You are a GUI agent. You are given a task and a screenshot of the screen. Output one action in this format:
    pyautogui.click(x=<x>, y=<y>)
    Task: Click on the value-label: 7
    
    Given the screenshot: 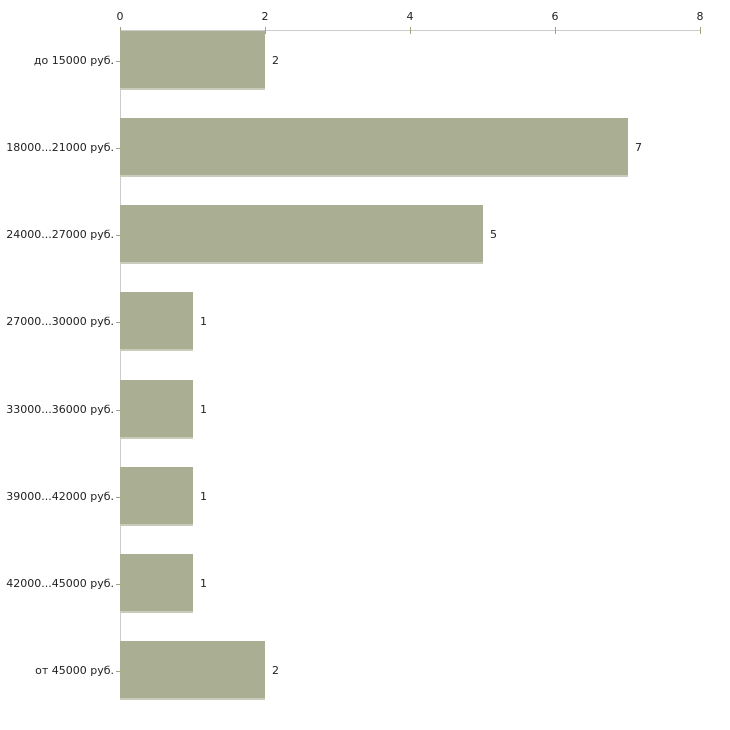 What is the action you would take?
    pyautogui.click(x=638, y=147)
    